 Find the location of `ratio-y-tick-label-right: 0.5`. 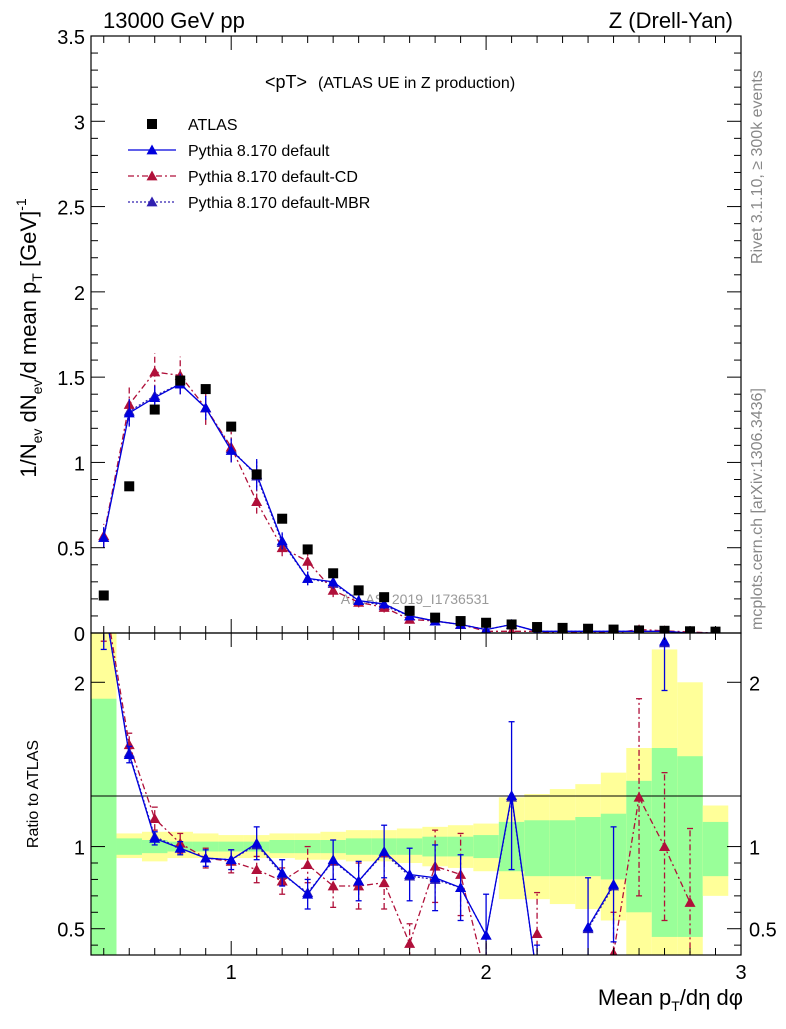

ratio-y-tick-label-right: 0.5 is located at coordinates (763, 931).